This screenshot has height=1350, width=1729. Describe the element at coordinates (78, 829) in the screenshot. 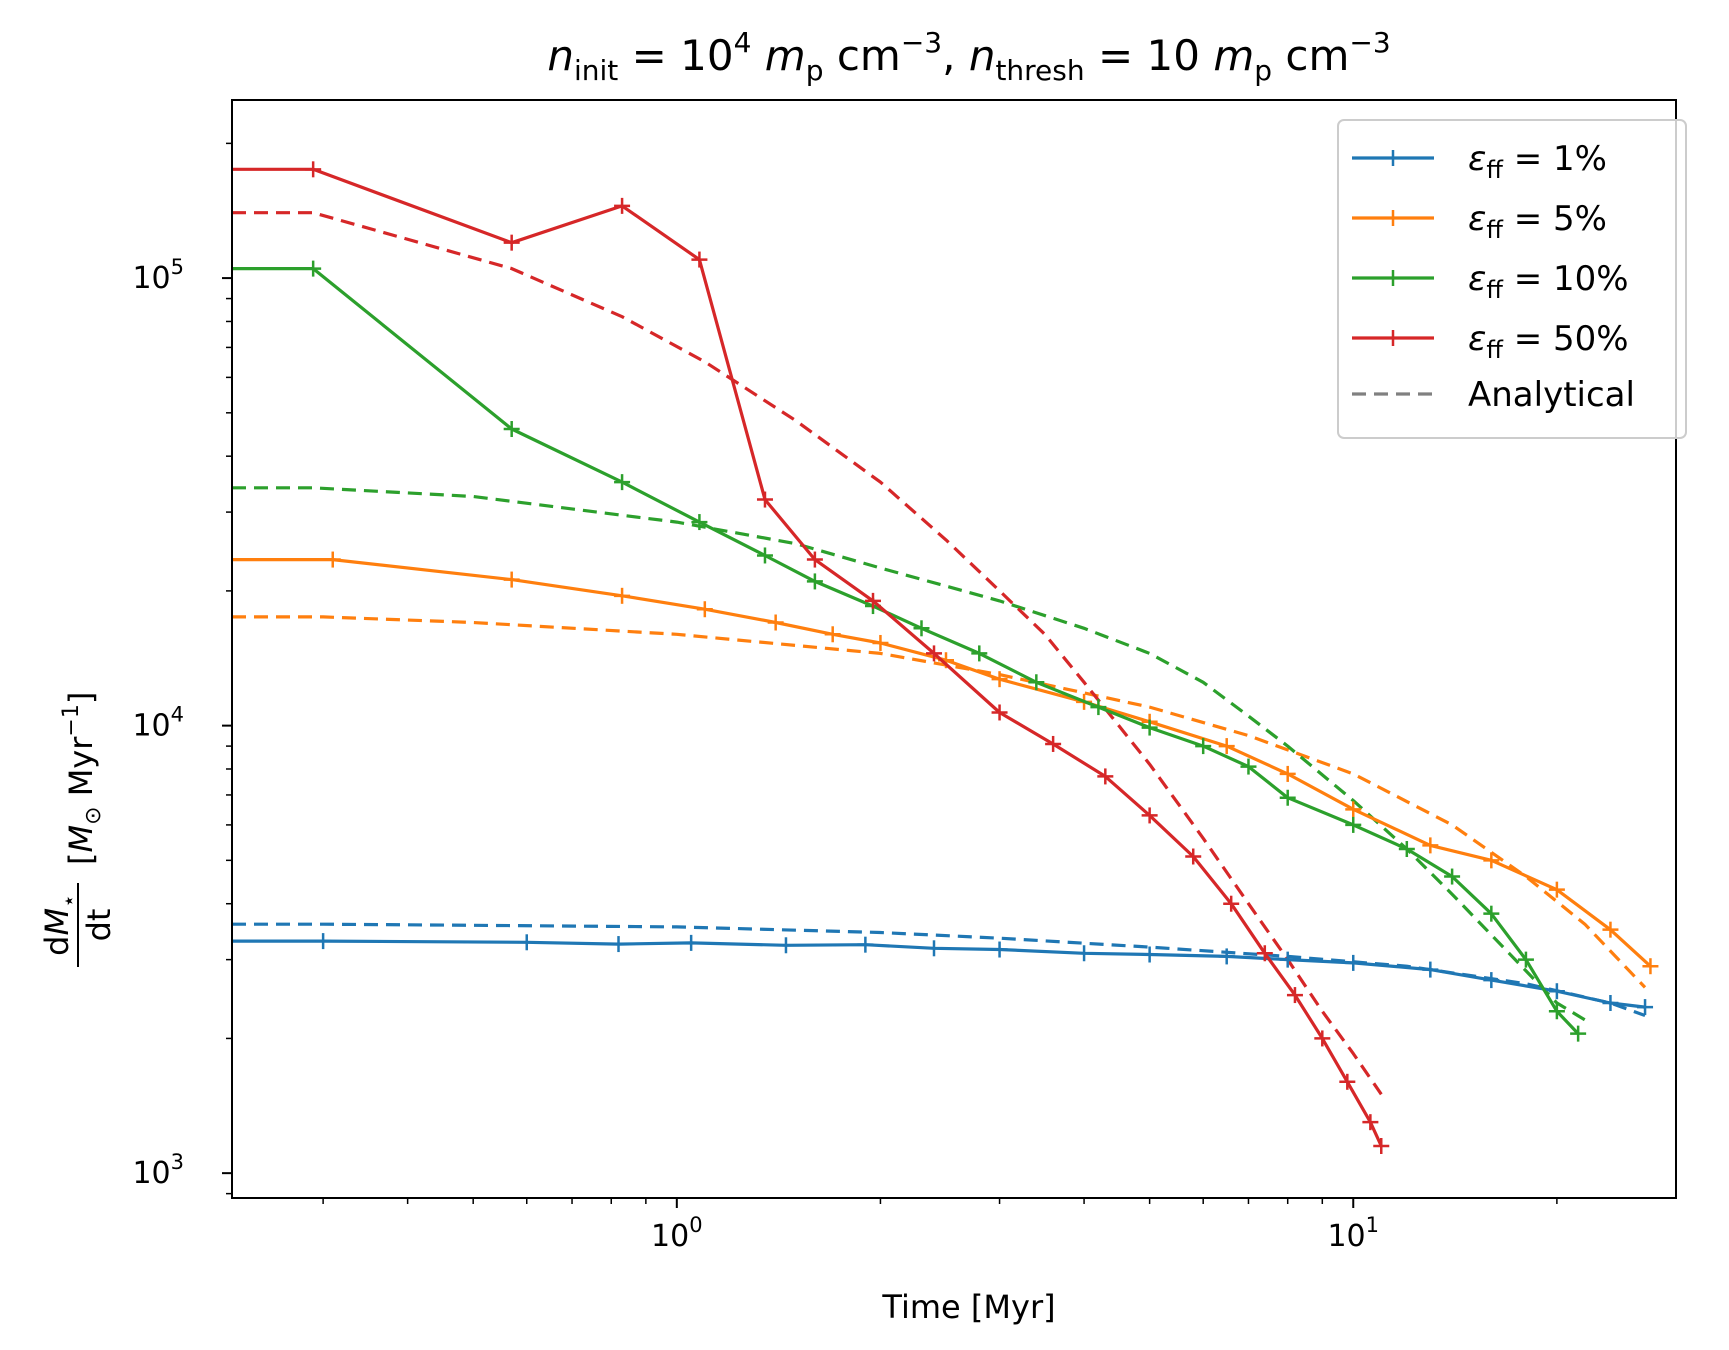

I see `y-axis-label: dM⋆ dt [M⊙ Myr−1]` at that location.